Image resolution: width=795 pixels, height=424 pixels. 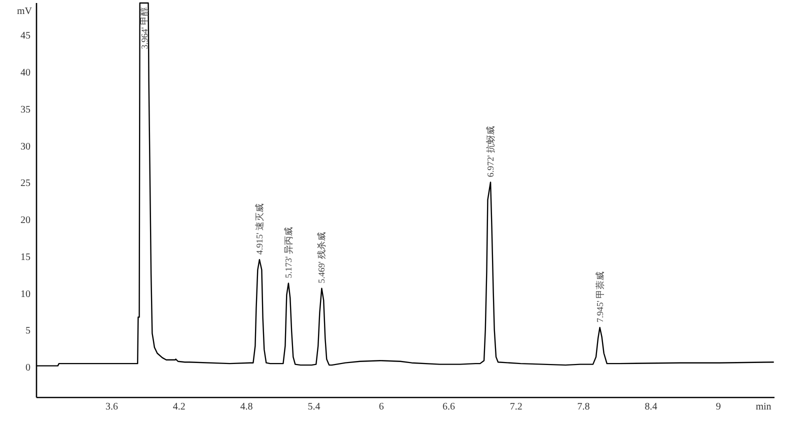 What do you see at coordinates (144, 28) in the screenshot?
I see `annotation: 3.964' 甲醇` at bounding box center [144, 28].